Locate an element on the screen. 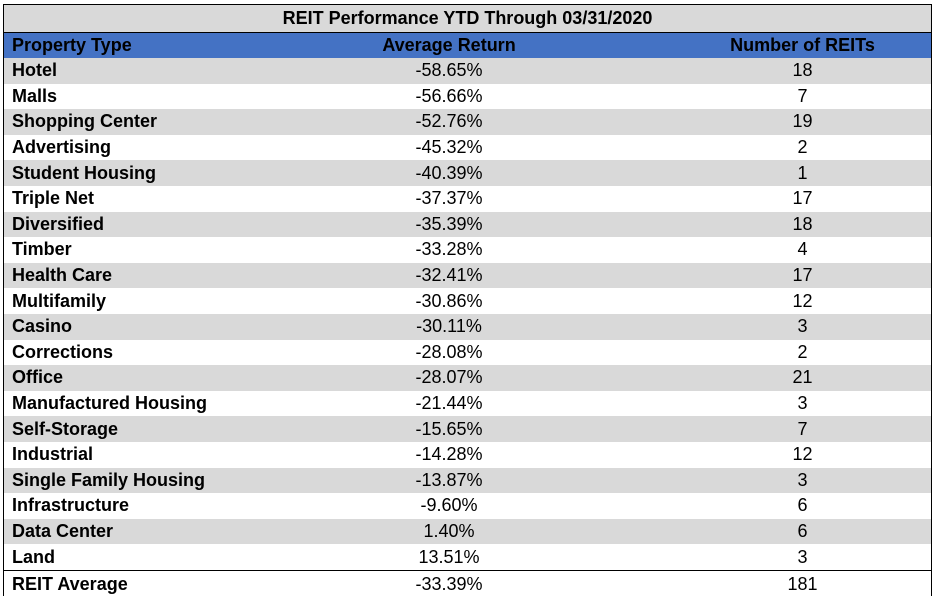 The width and height of the screenshot is (936, 599). cell-property-type: Manufactured Housing is located at coordinates (110, 403).